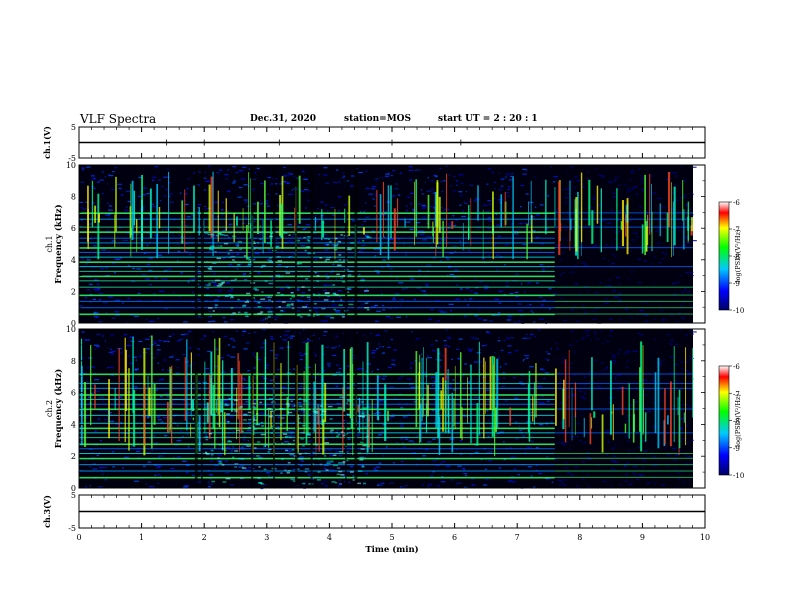 This screenshot has height=612, width=792. What do you see at coordinates (71, 329) in the screenshot?
I see `panel-3-y-tick-label: 10` at bounding box center [71, 329].